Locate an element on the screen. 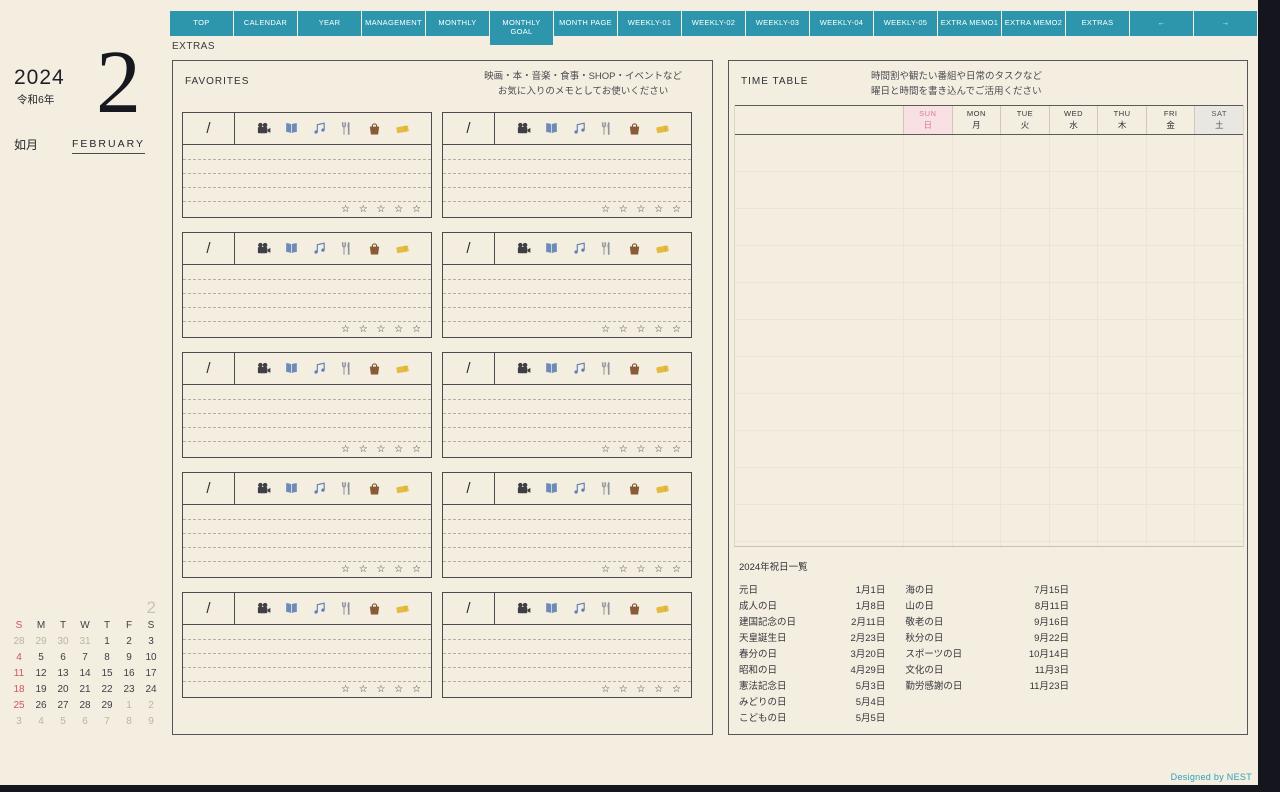 The height and width of the screenshot is (792, 1280). holiday-date: 11月3日 is located at coordinates (1051, 670).